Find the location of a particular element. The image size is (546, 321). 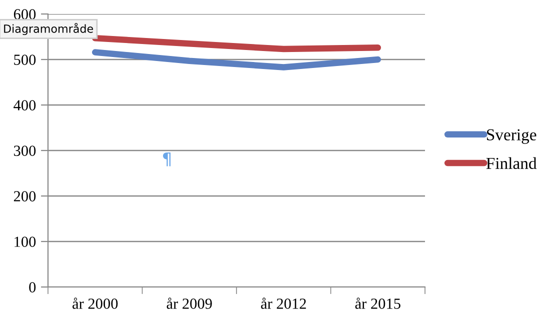

annotation: Diagramområde is located at coordinates (48, 29).